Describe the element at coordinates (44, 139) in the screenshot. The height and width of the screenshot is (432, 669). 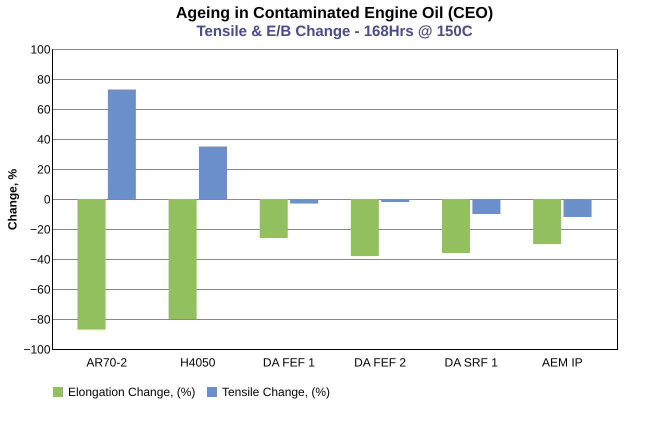
I see `y-tick-label: 40` at that location.